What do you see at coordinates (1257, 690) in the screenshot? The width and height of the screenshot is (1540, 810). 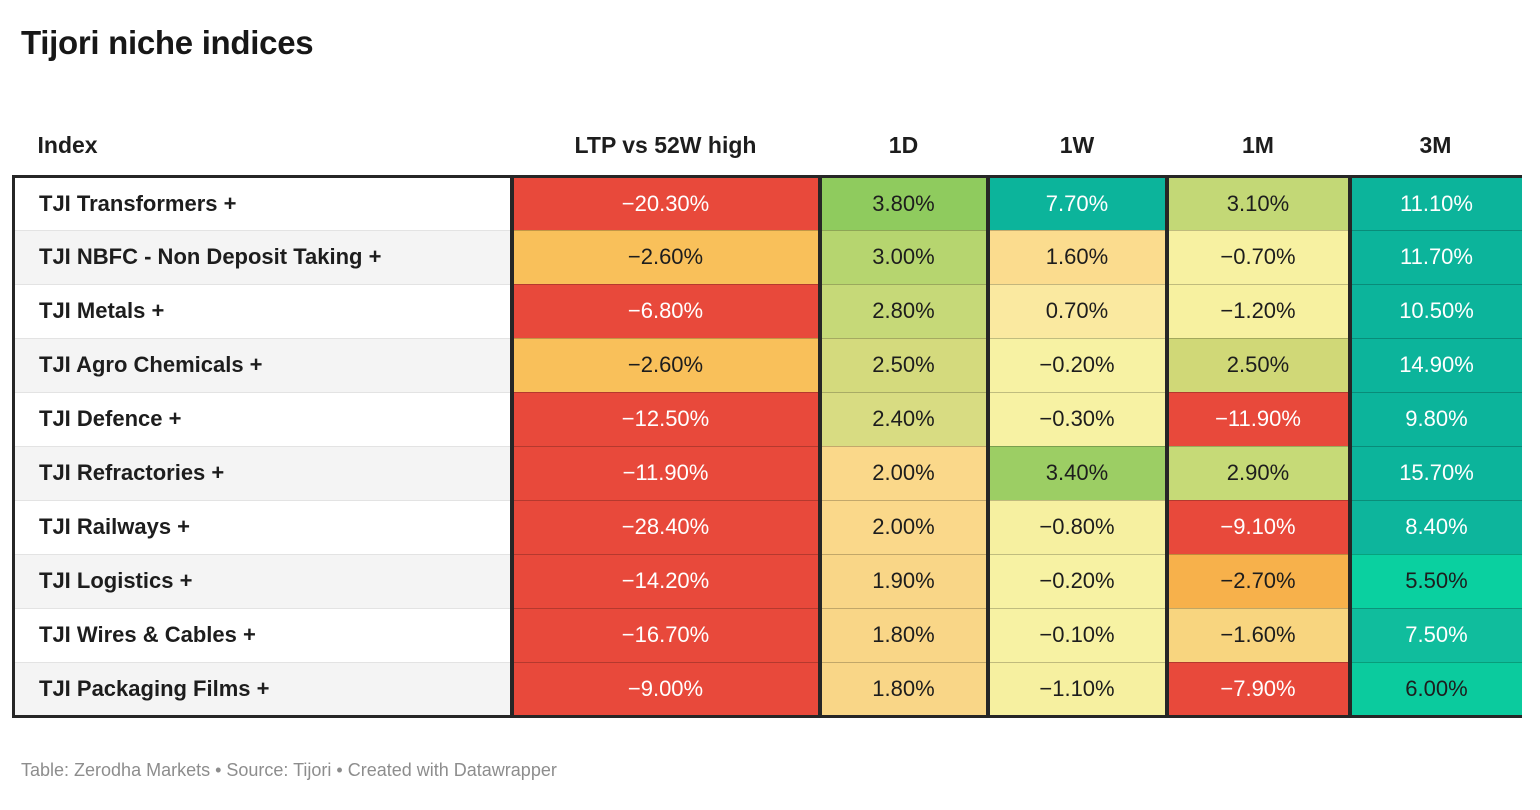 I see `value-cell: −7.90%` at bounding box center [1257, 690].